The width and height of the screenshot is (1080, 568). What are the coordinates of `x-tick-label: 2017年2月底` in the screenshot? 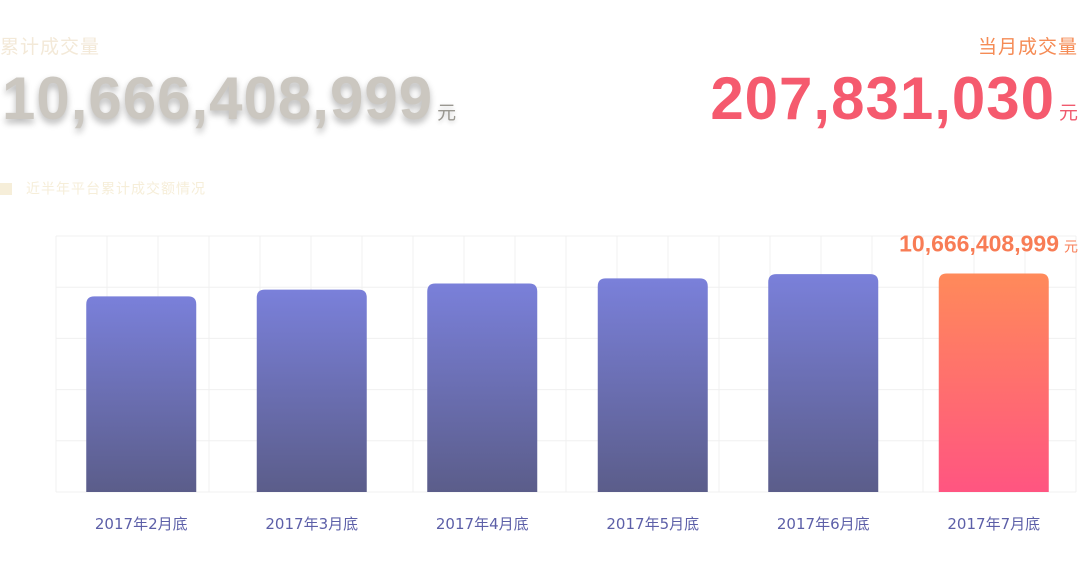 It's located at (141, 524).